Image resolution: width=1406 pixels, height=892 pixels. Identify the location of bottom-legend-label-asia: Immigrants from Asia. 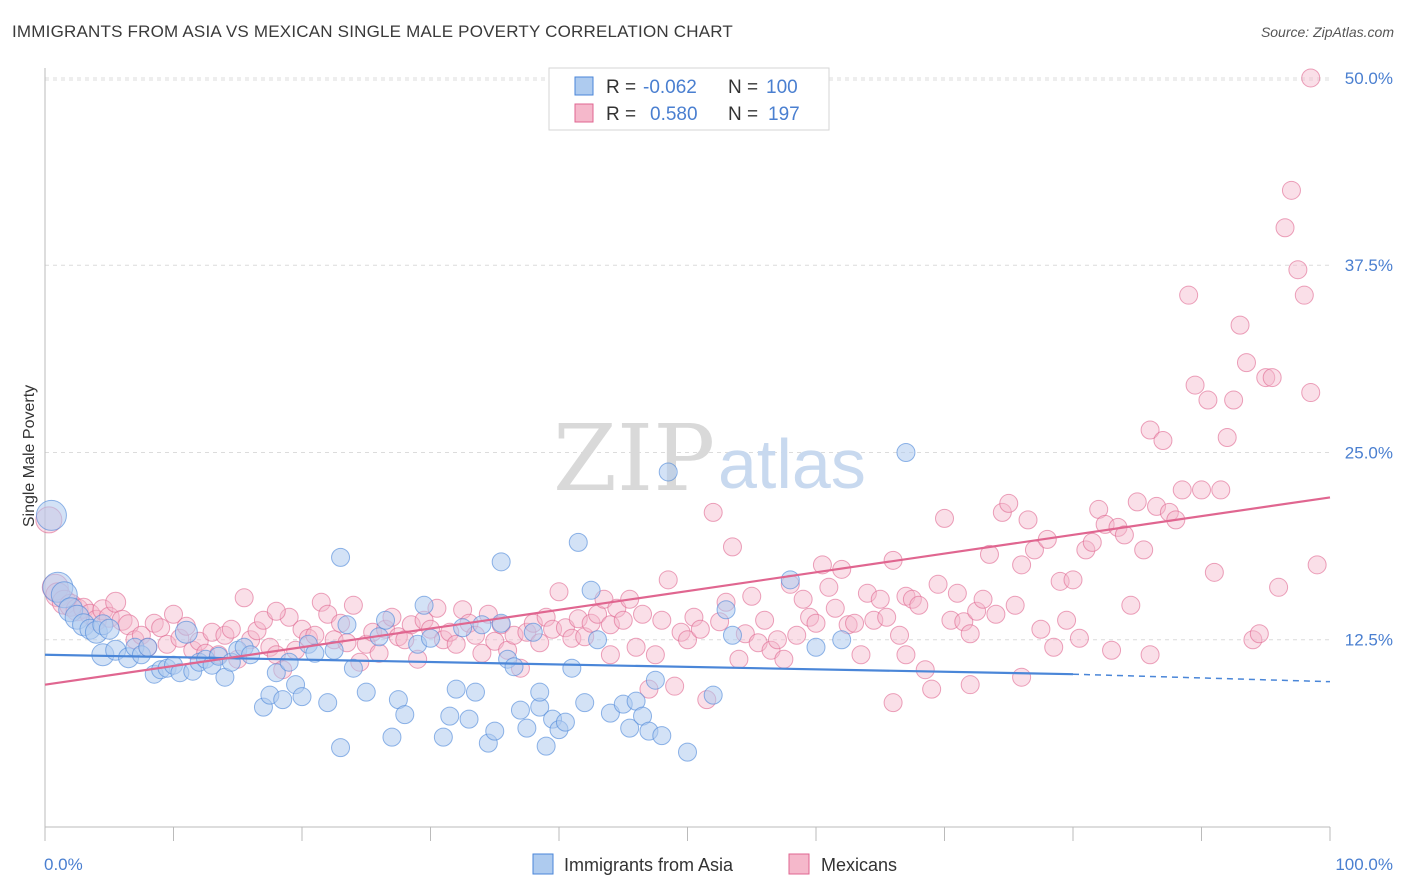
(649, 865).